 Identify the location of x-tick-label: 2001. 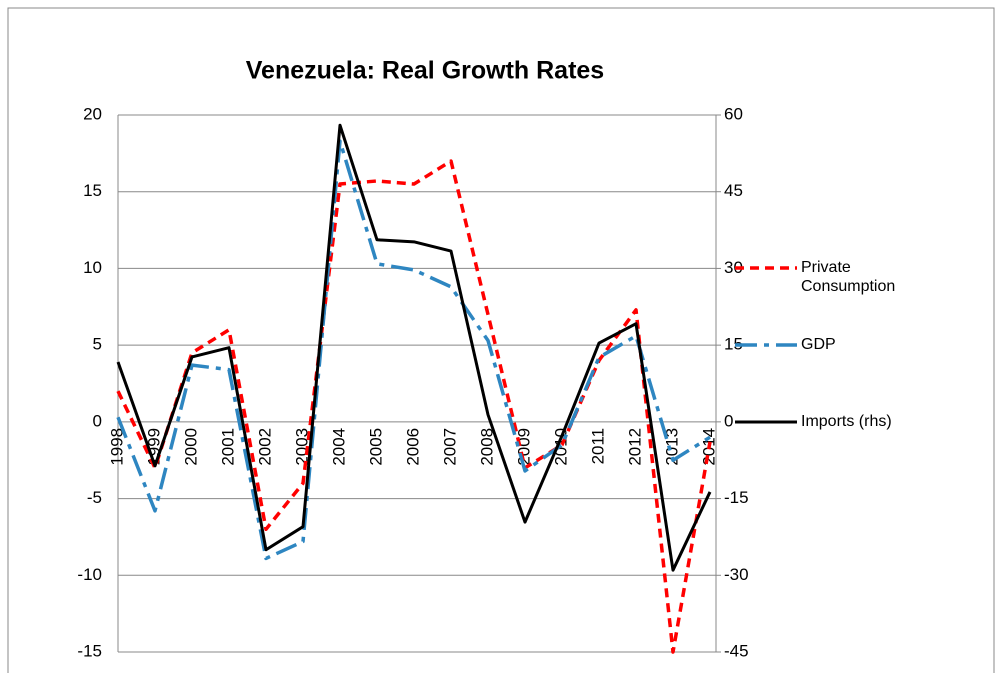
(227, 447).